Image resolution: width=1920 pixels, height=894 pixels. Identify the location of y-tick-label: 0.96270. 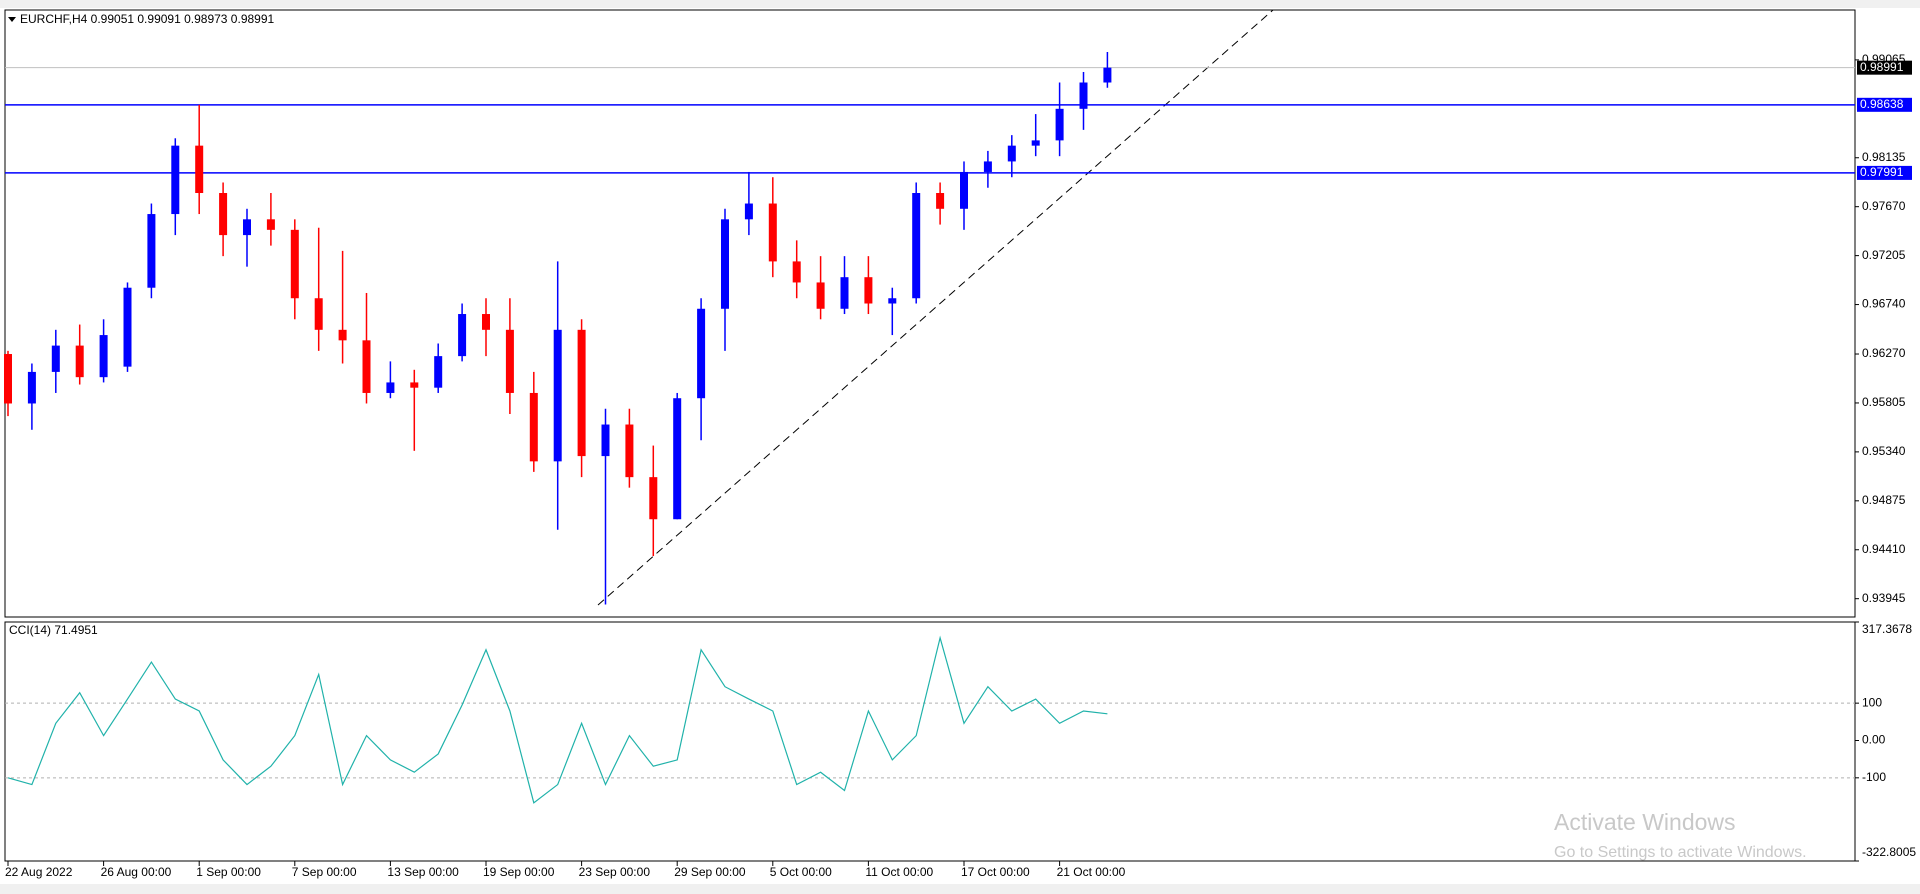
(1884, 353).